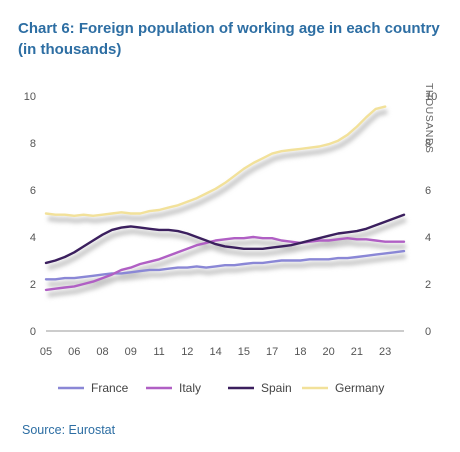 The image size is (460, 452). I want to click on x-tick-label: 12, so click(187, 352).